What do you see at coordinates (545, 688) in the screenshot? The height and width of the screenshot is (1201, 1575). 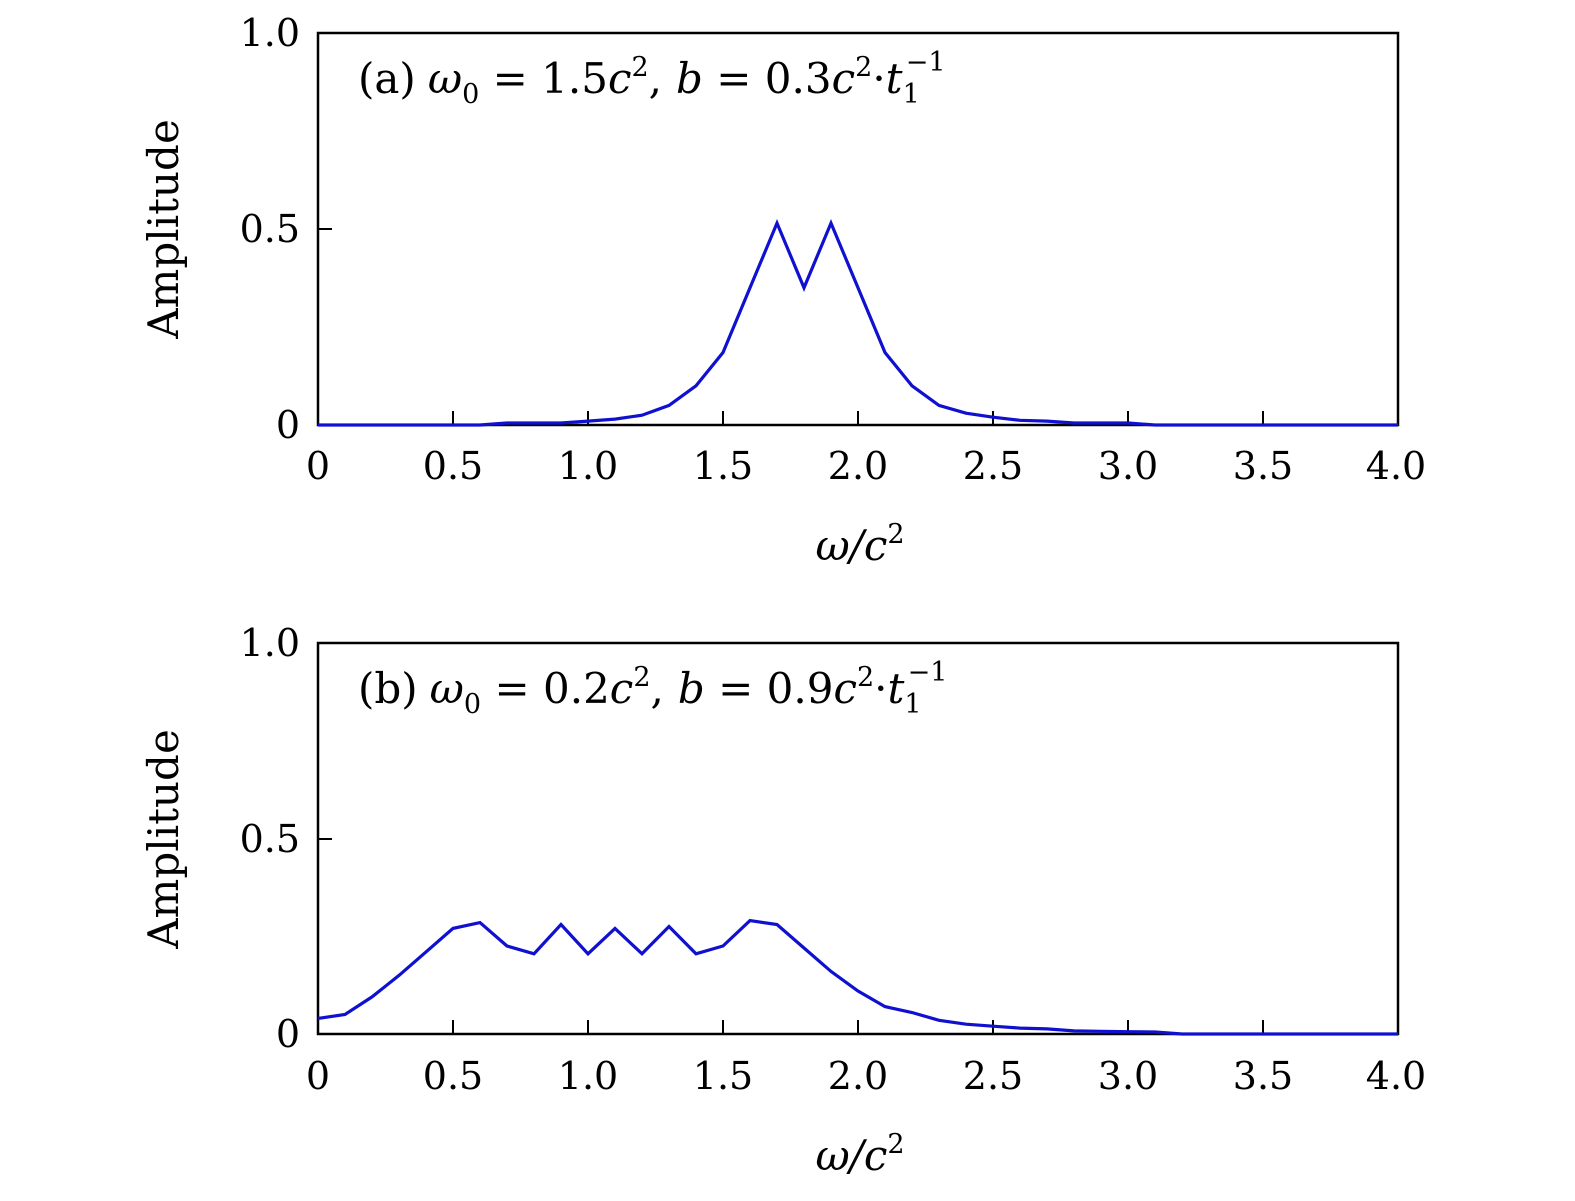 I see `annot-eq1: = 0.2` at bounding box center [545, 688].